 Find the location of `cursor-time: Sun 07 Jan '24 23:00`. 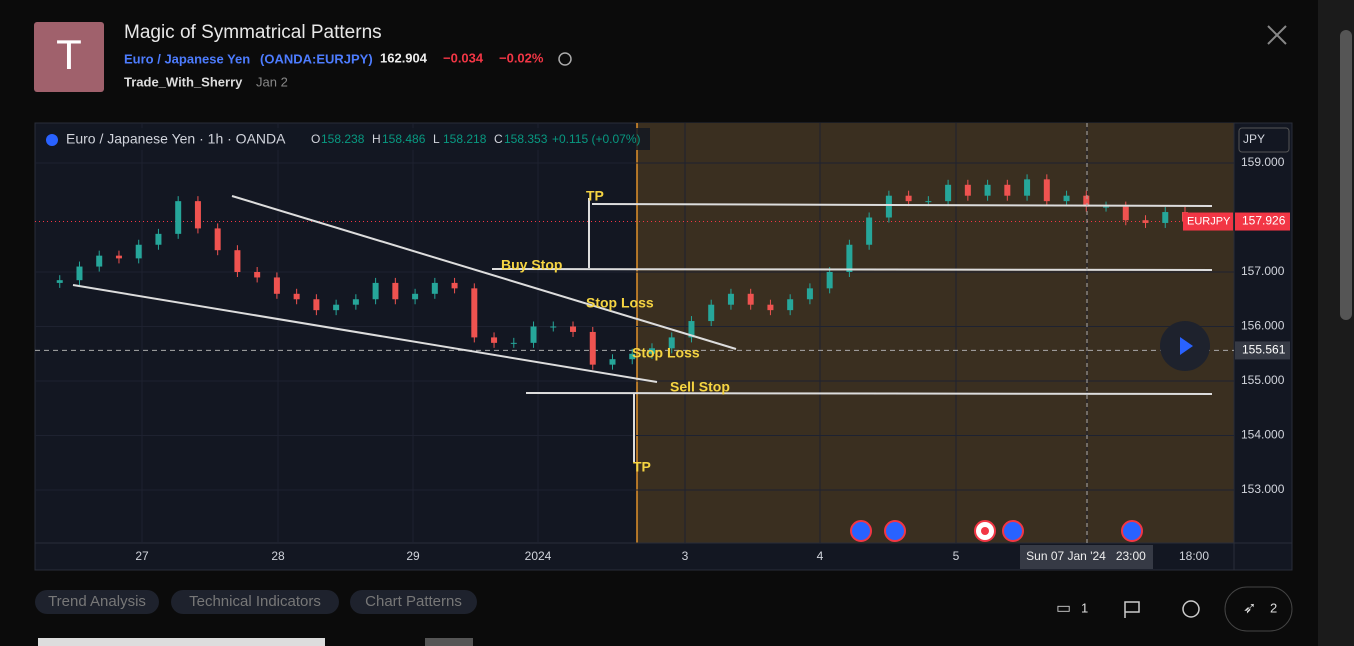

cursor-time: Sun 07 Jan '24 23:00 is located at coordinates (1086, 556).